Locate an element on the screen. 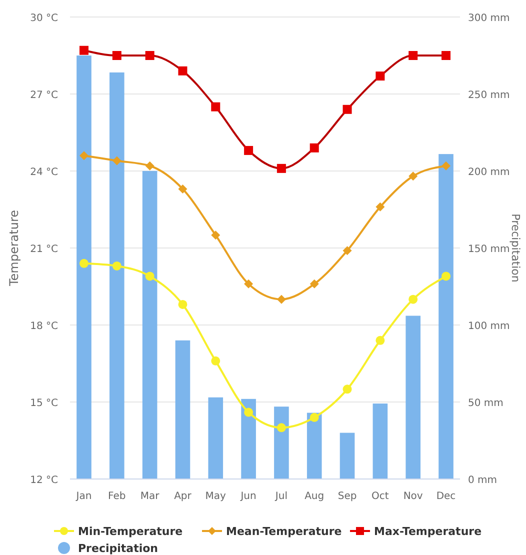 The image size is (526, 555). y-tick-label: 12 °C is located at coordinates (44, 480).